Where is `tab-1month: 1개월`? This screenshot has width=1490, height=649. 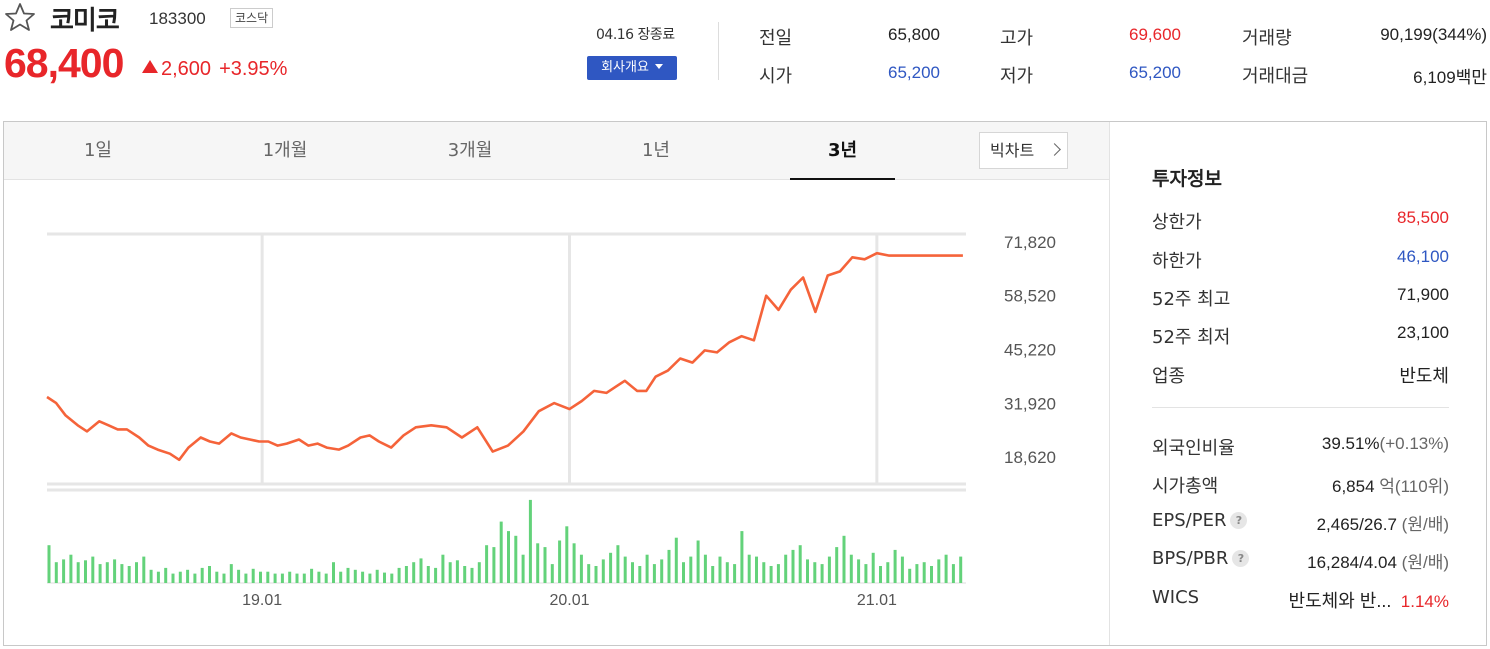
tab-1month: 1개월 is located at coordinates (285, 150).